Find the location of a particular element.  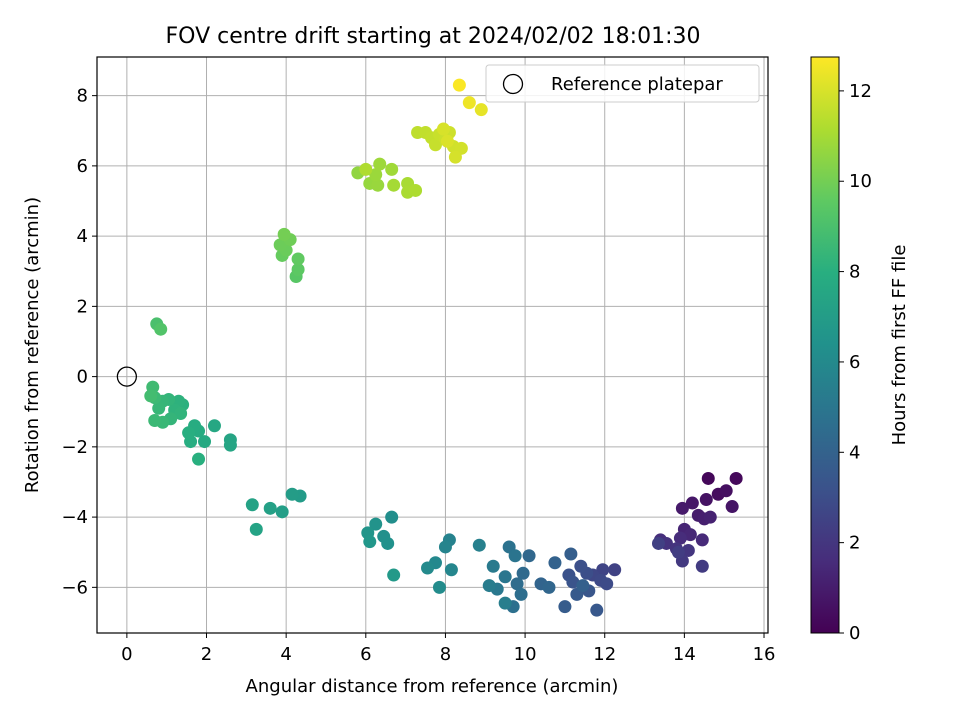

y-tick-label: 0 is located at coordinates (82, 377).